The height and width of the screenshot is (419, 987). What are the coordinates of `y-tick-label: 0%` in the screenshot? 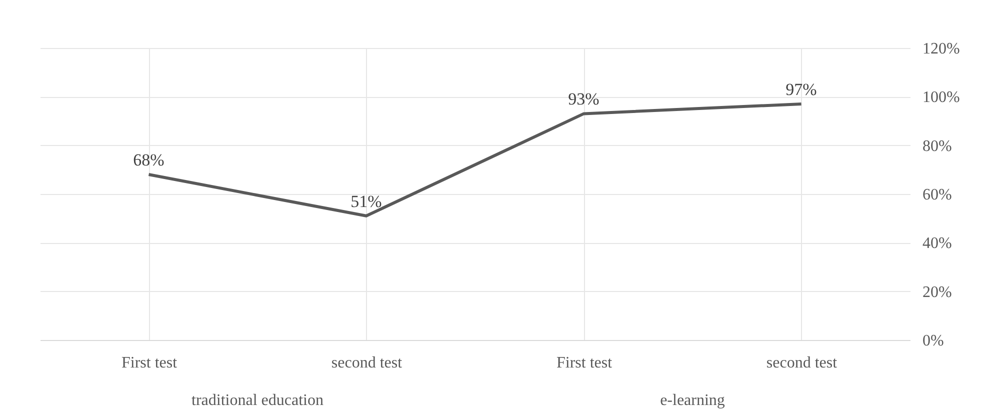 It's located at (933, 341).